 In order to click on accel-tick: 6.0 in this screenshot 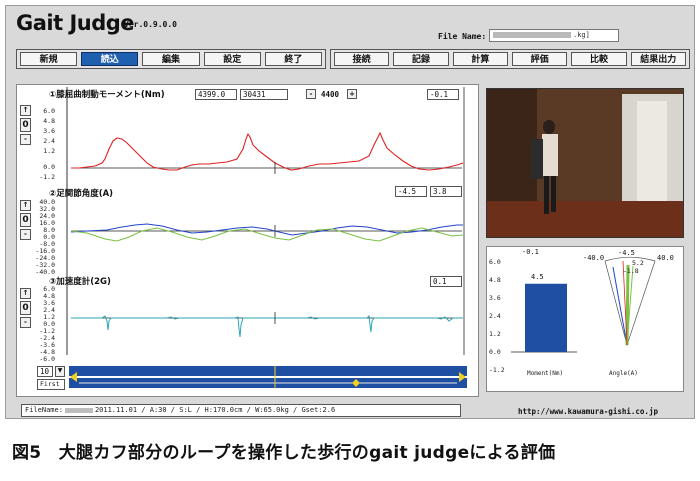, I will do `click(49, 289)`.